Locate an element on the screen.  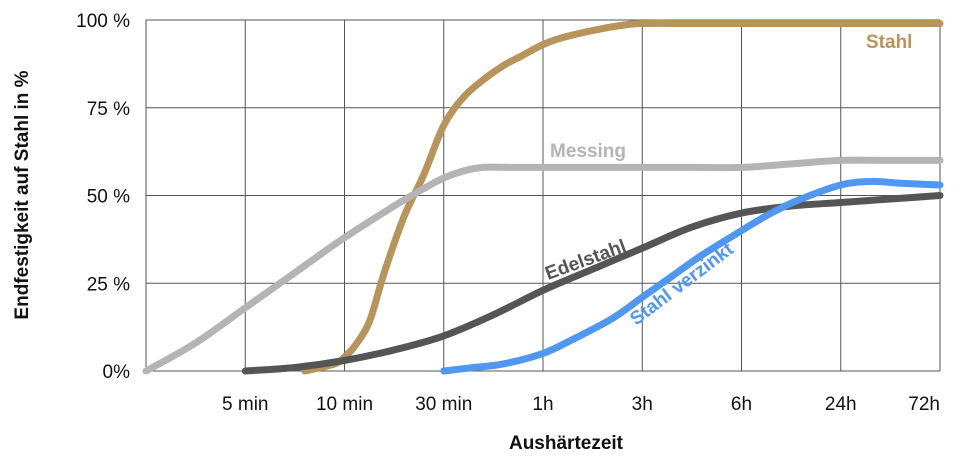
series-label-stahl-verzinkt: Stahl verzinkt is located at coordinates (682, 284).